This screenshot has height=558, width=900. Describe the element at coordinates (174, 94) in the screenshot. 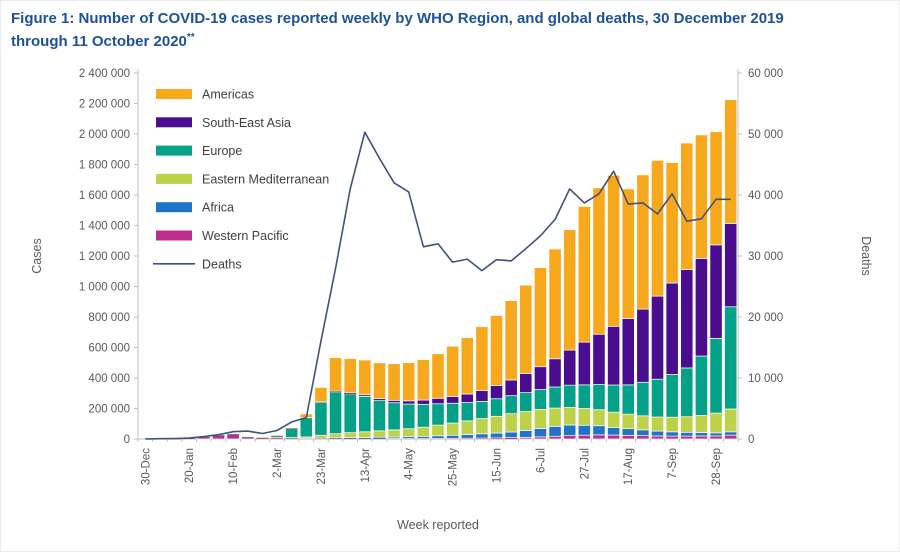

I see `legend-swatch-americas` at that location.